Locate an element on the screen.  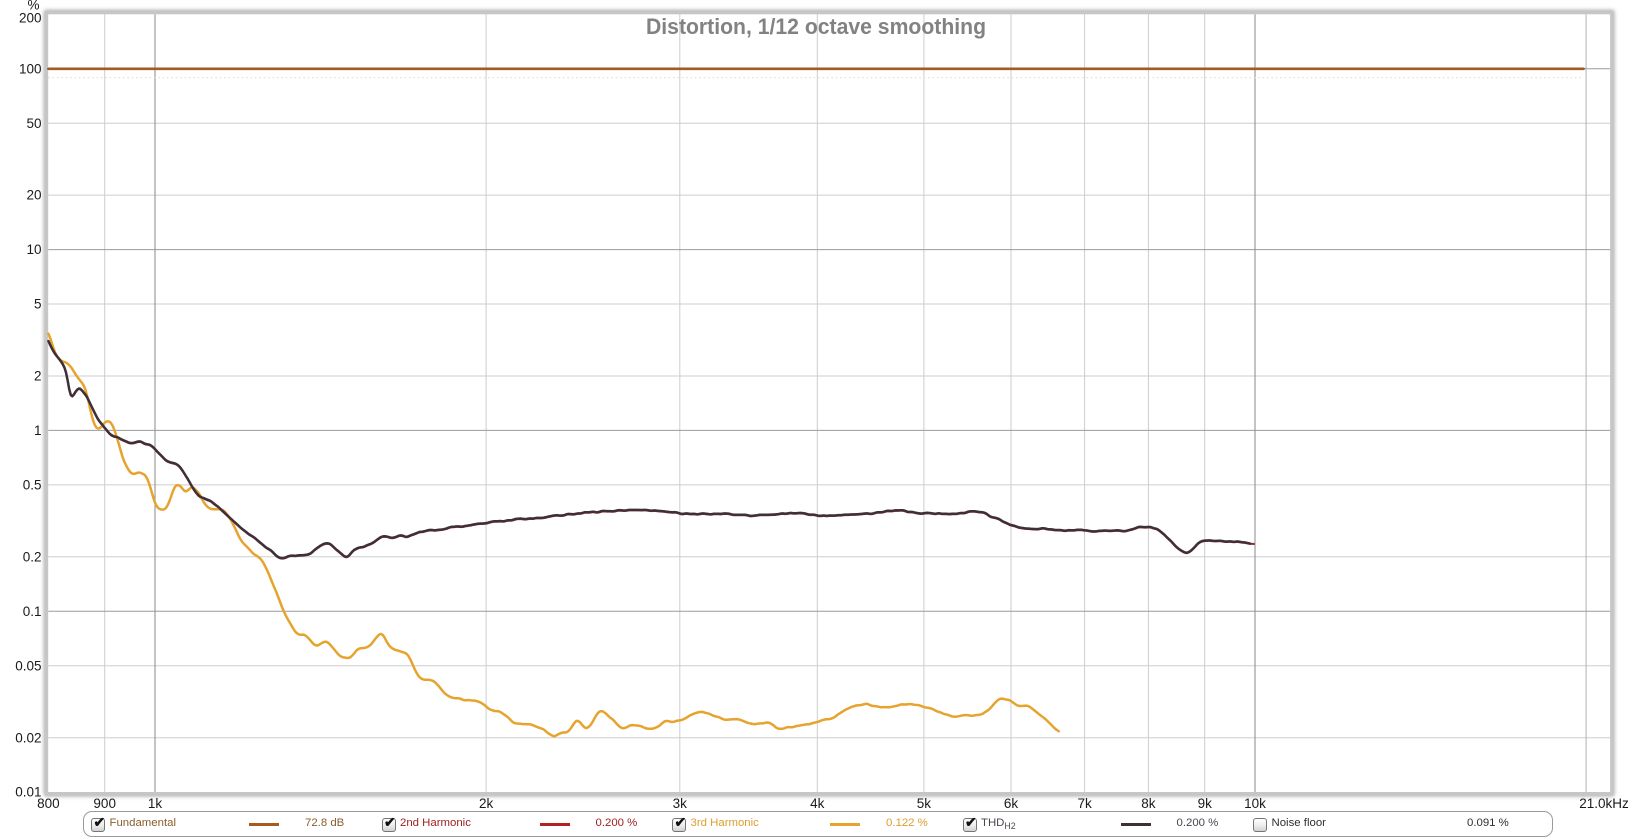
svg-text: 50 is located at coordinates (33, 123).